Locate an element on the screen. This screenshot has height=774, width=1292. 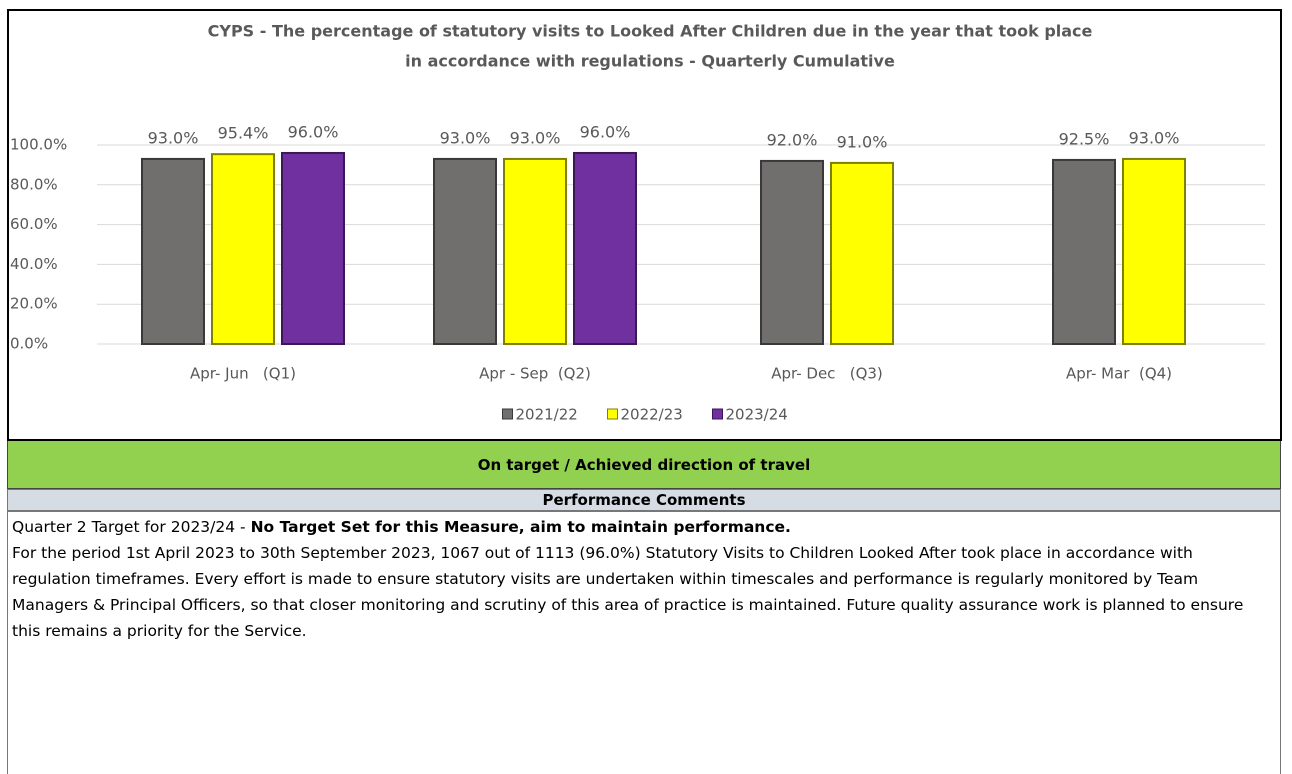
value-label: 92.0% is located at coordinates (792, 139).